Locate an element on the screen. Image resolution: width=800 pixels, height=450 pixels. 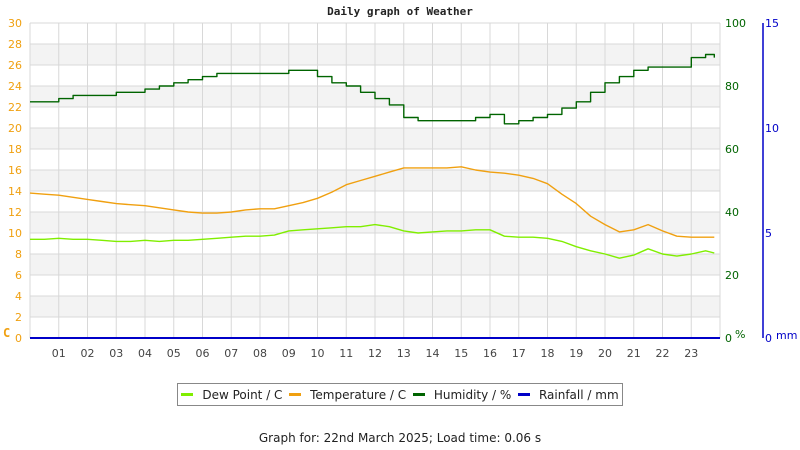
x-tick-label: 11 is located at coordinates (346, 353).